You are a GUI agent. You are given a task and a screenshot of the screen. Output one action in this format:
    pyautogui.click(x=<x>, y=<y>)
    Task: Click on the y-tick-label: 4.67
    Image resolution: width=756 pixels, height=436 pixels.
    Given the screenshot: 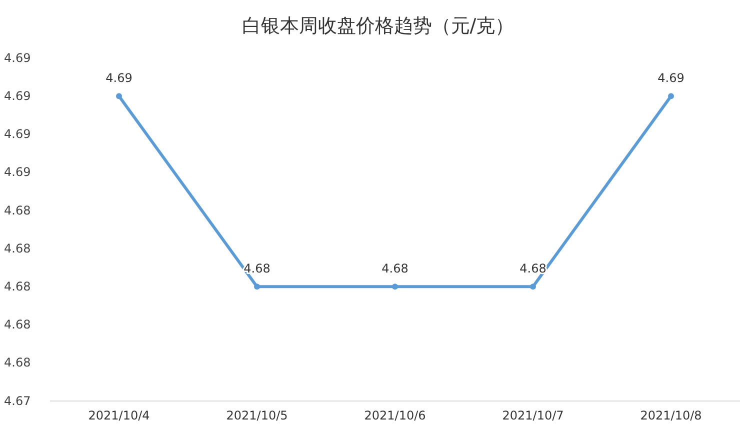 What is the action you would take?
    pyautogui.click(x=17, y=401)
    